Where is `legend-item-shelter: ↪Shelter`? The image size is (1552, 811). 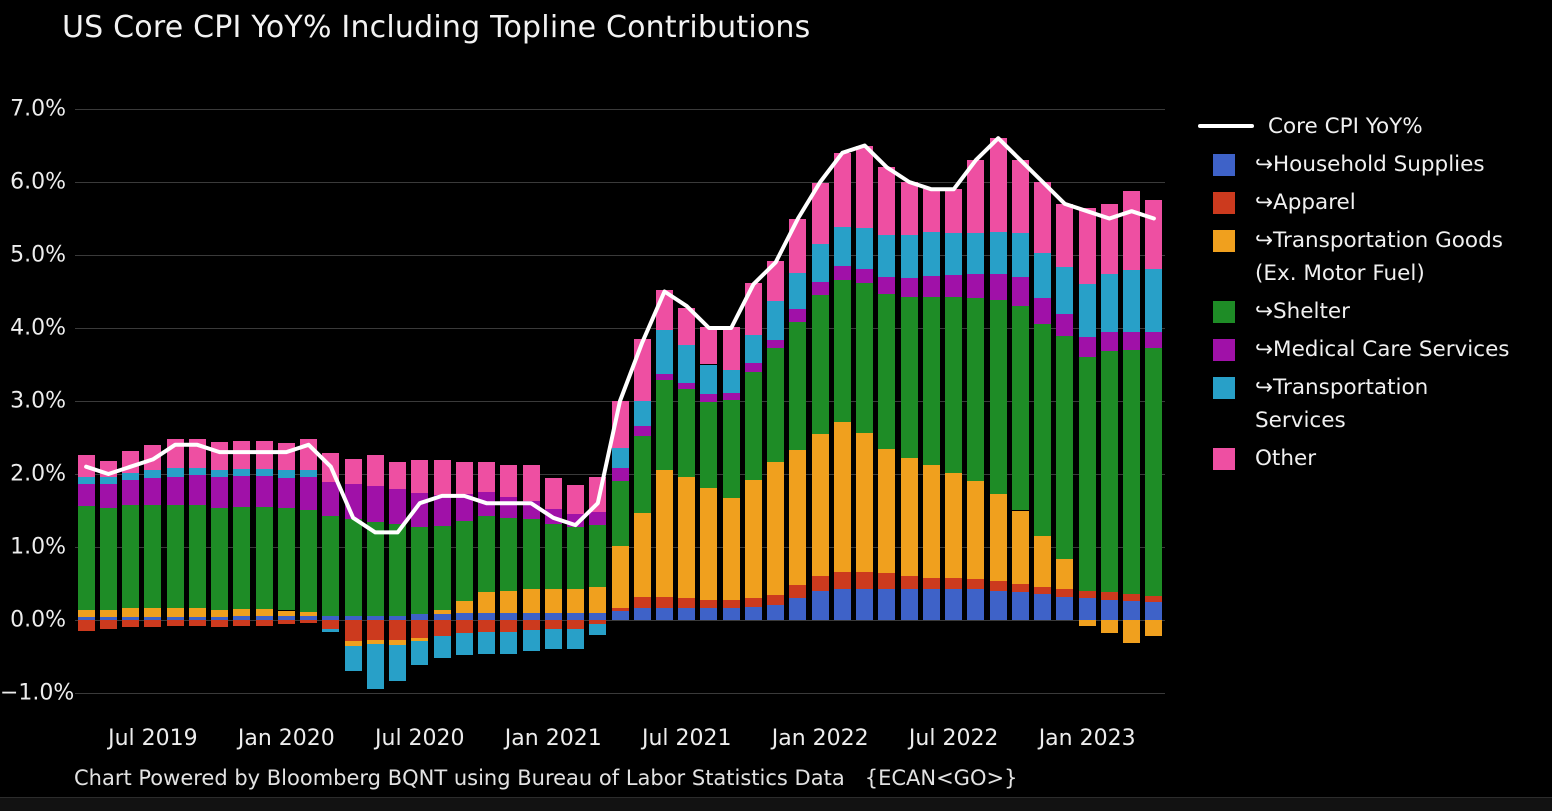 legend-item-shelter: ↪Shelter is located at coordinates (1357, 311).